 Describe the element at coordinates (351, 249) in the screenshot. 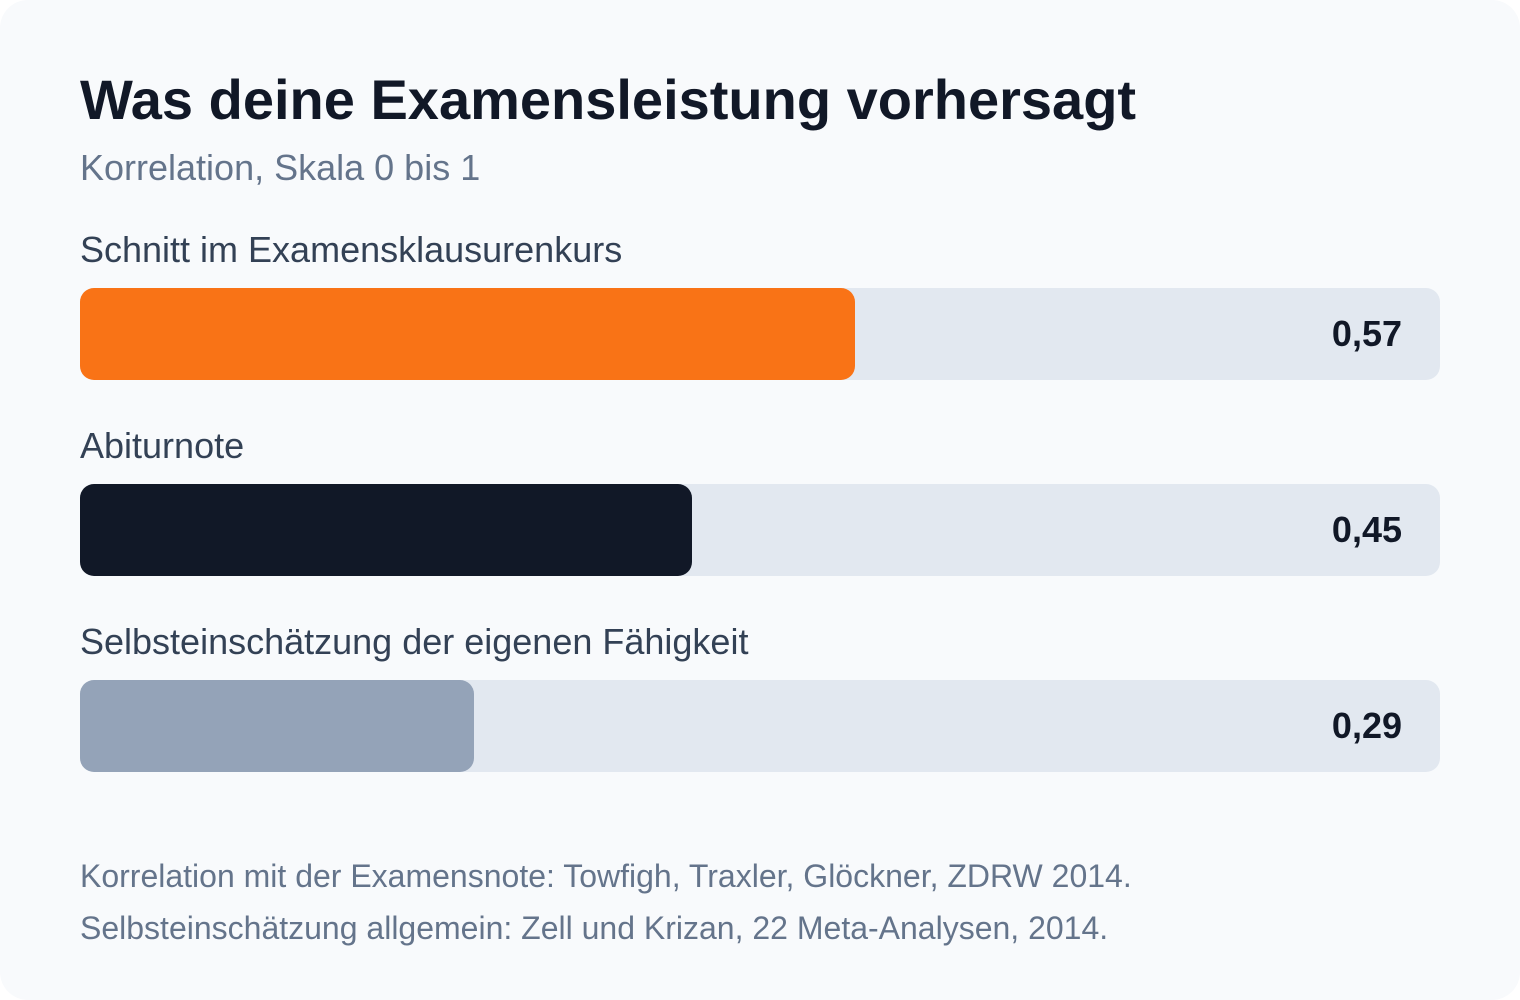

I see `category-label: Schnitt im Examensklausurenkurs` at that location.